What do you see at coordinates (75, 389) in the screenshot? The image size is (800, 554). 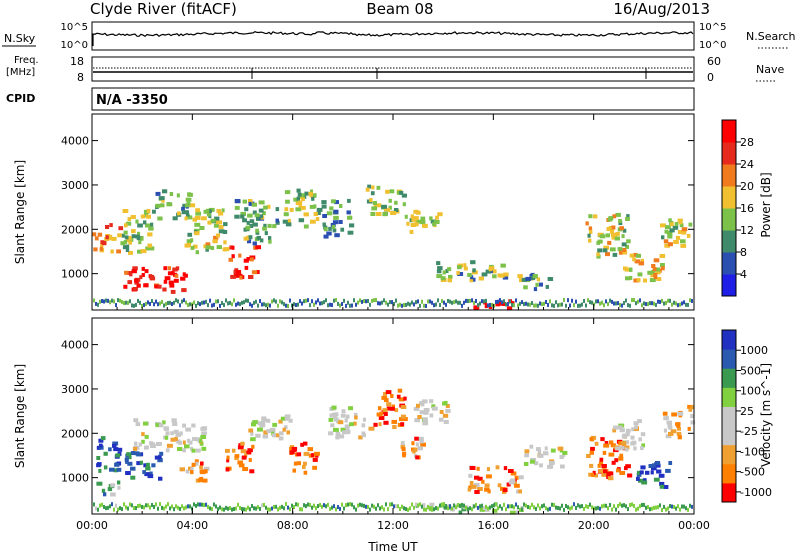 I see `y-tick-label: 3000` at bounding box center [75, 389].